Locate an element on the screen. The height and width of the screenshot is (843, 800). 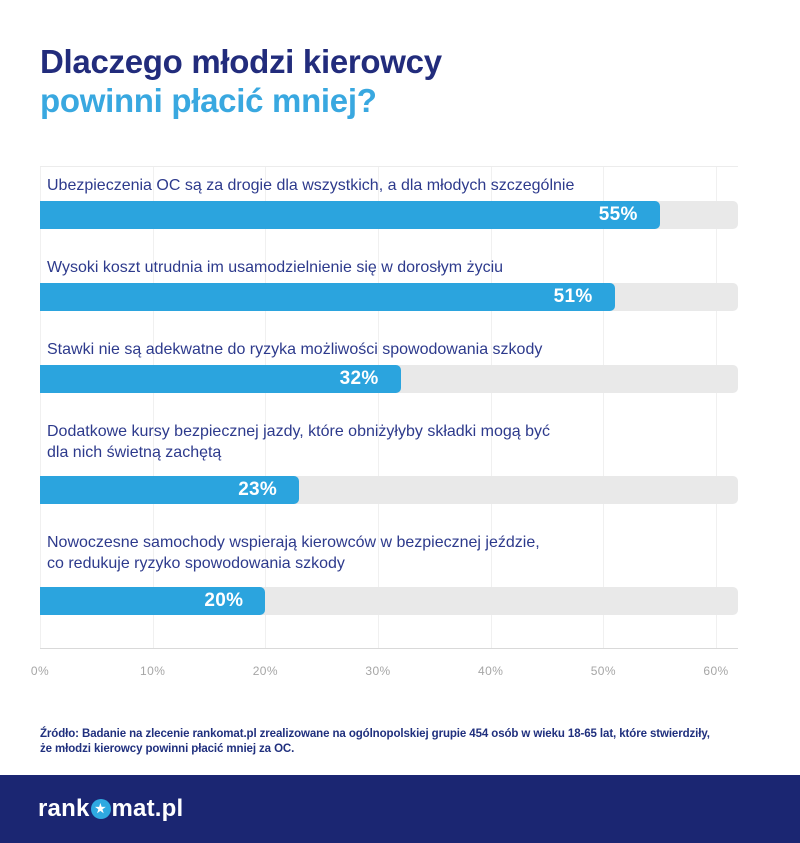
bar: 23% is located at coordinates (170, 490).